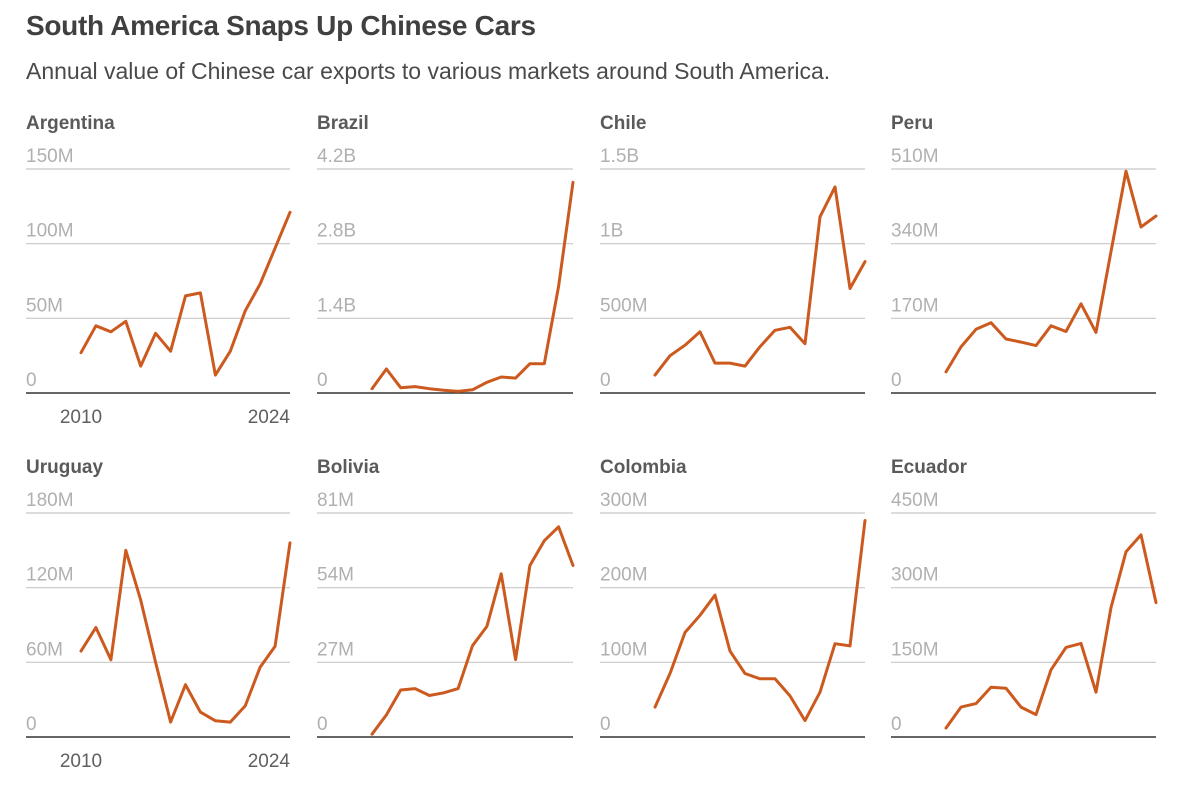 The image size is (1193, 787). I want to click on series-line-uruguay, so click(185, 632).